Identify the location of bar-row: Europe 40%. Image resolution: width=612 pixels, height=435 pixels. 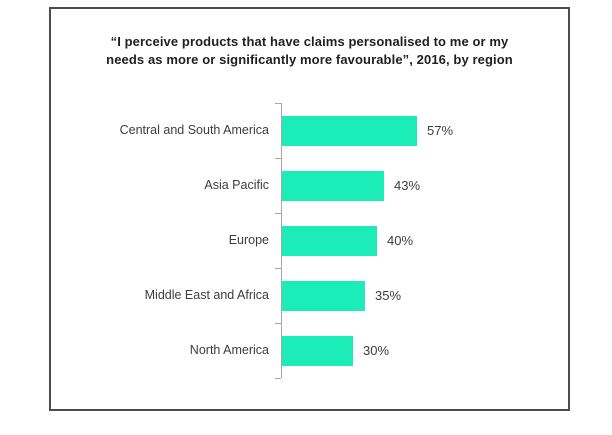
(309, 240).